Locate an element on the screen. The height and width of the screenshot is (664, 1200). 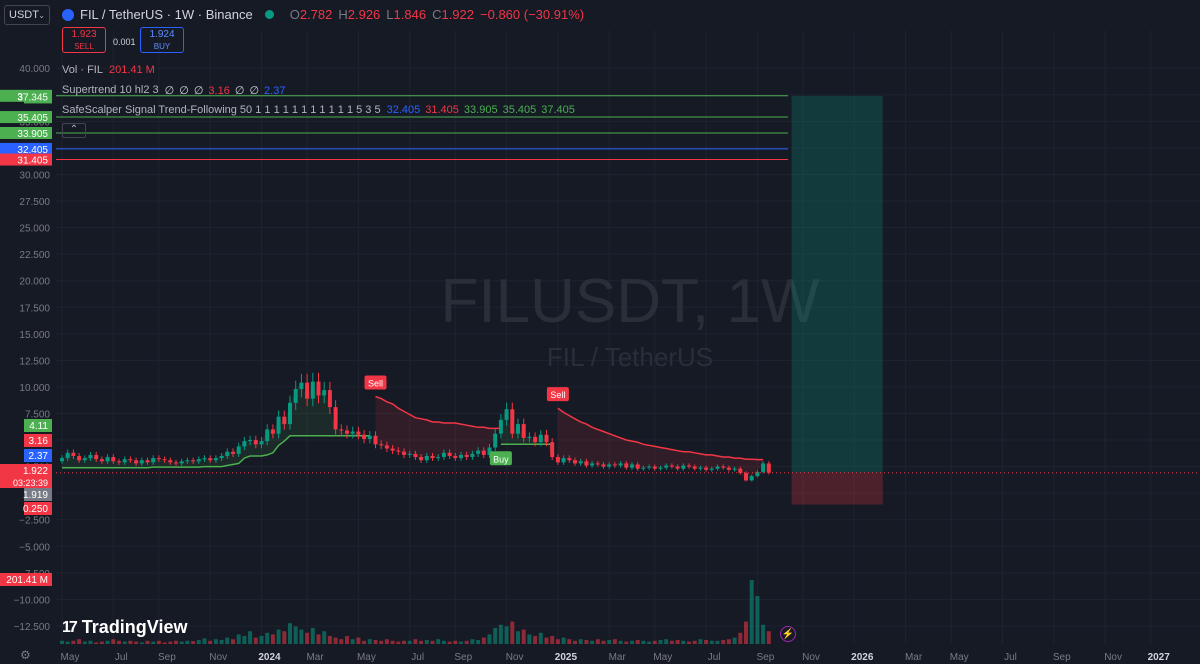
safescalper-value: 31.405 is located at coordinates (442, 110).